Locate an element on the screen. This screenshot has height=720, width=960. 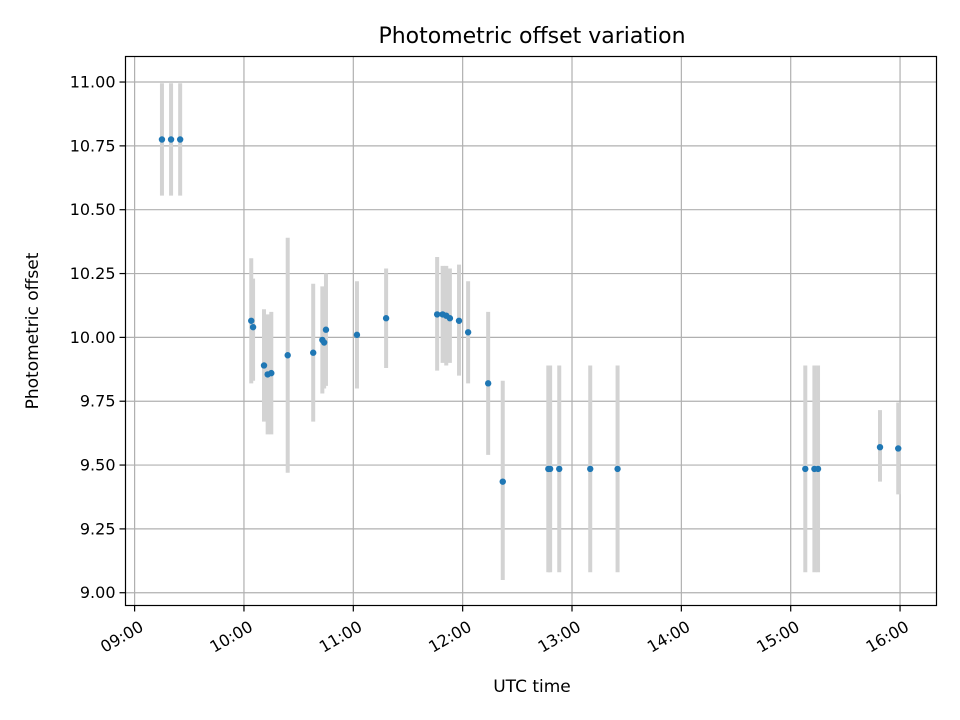
y-tick-label: 10.75 is located at coordinates (93, 145).